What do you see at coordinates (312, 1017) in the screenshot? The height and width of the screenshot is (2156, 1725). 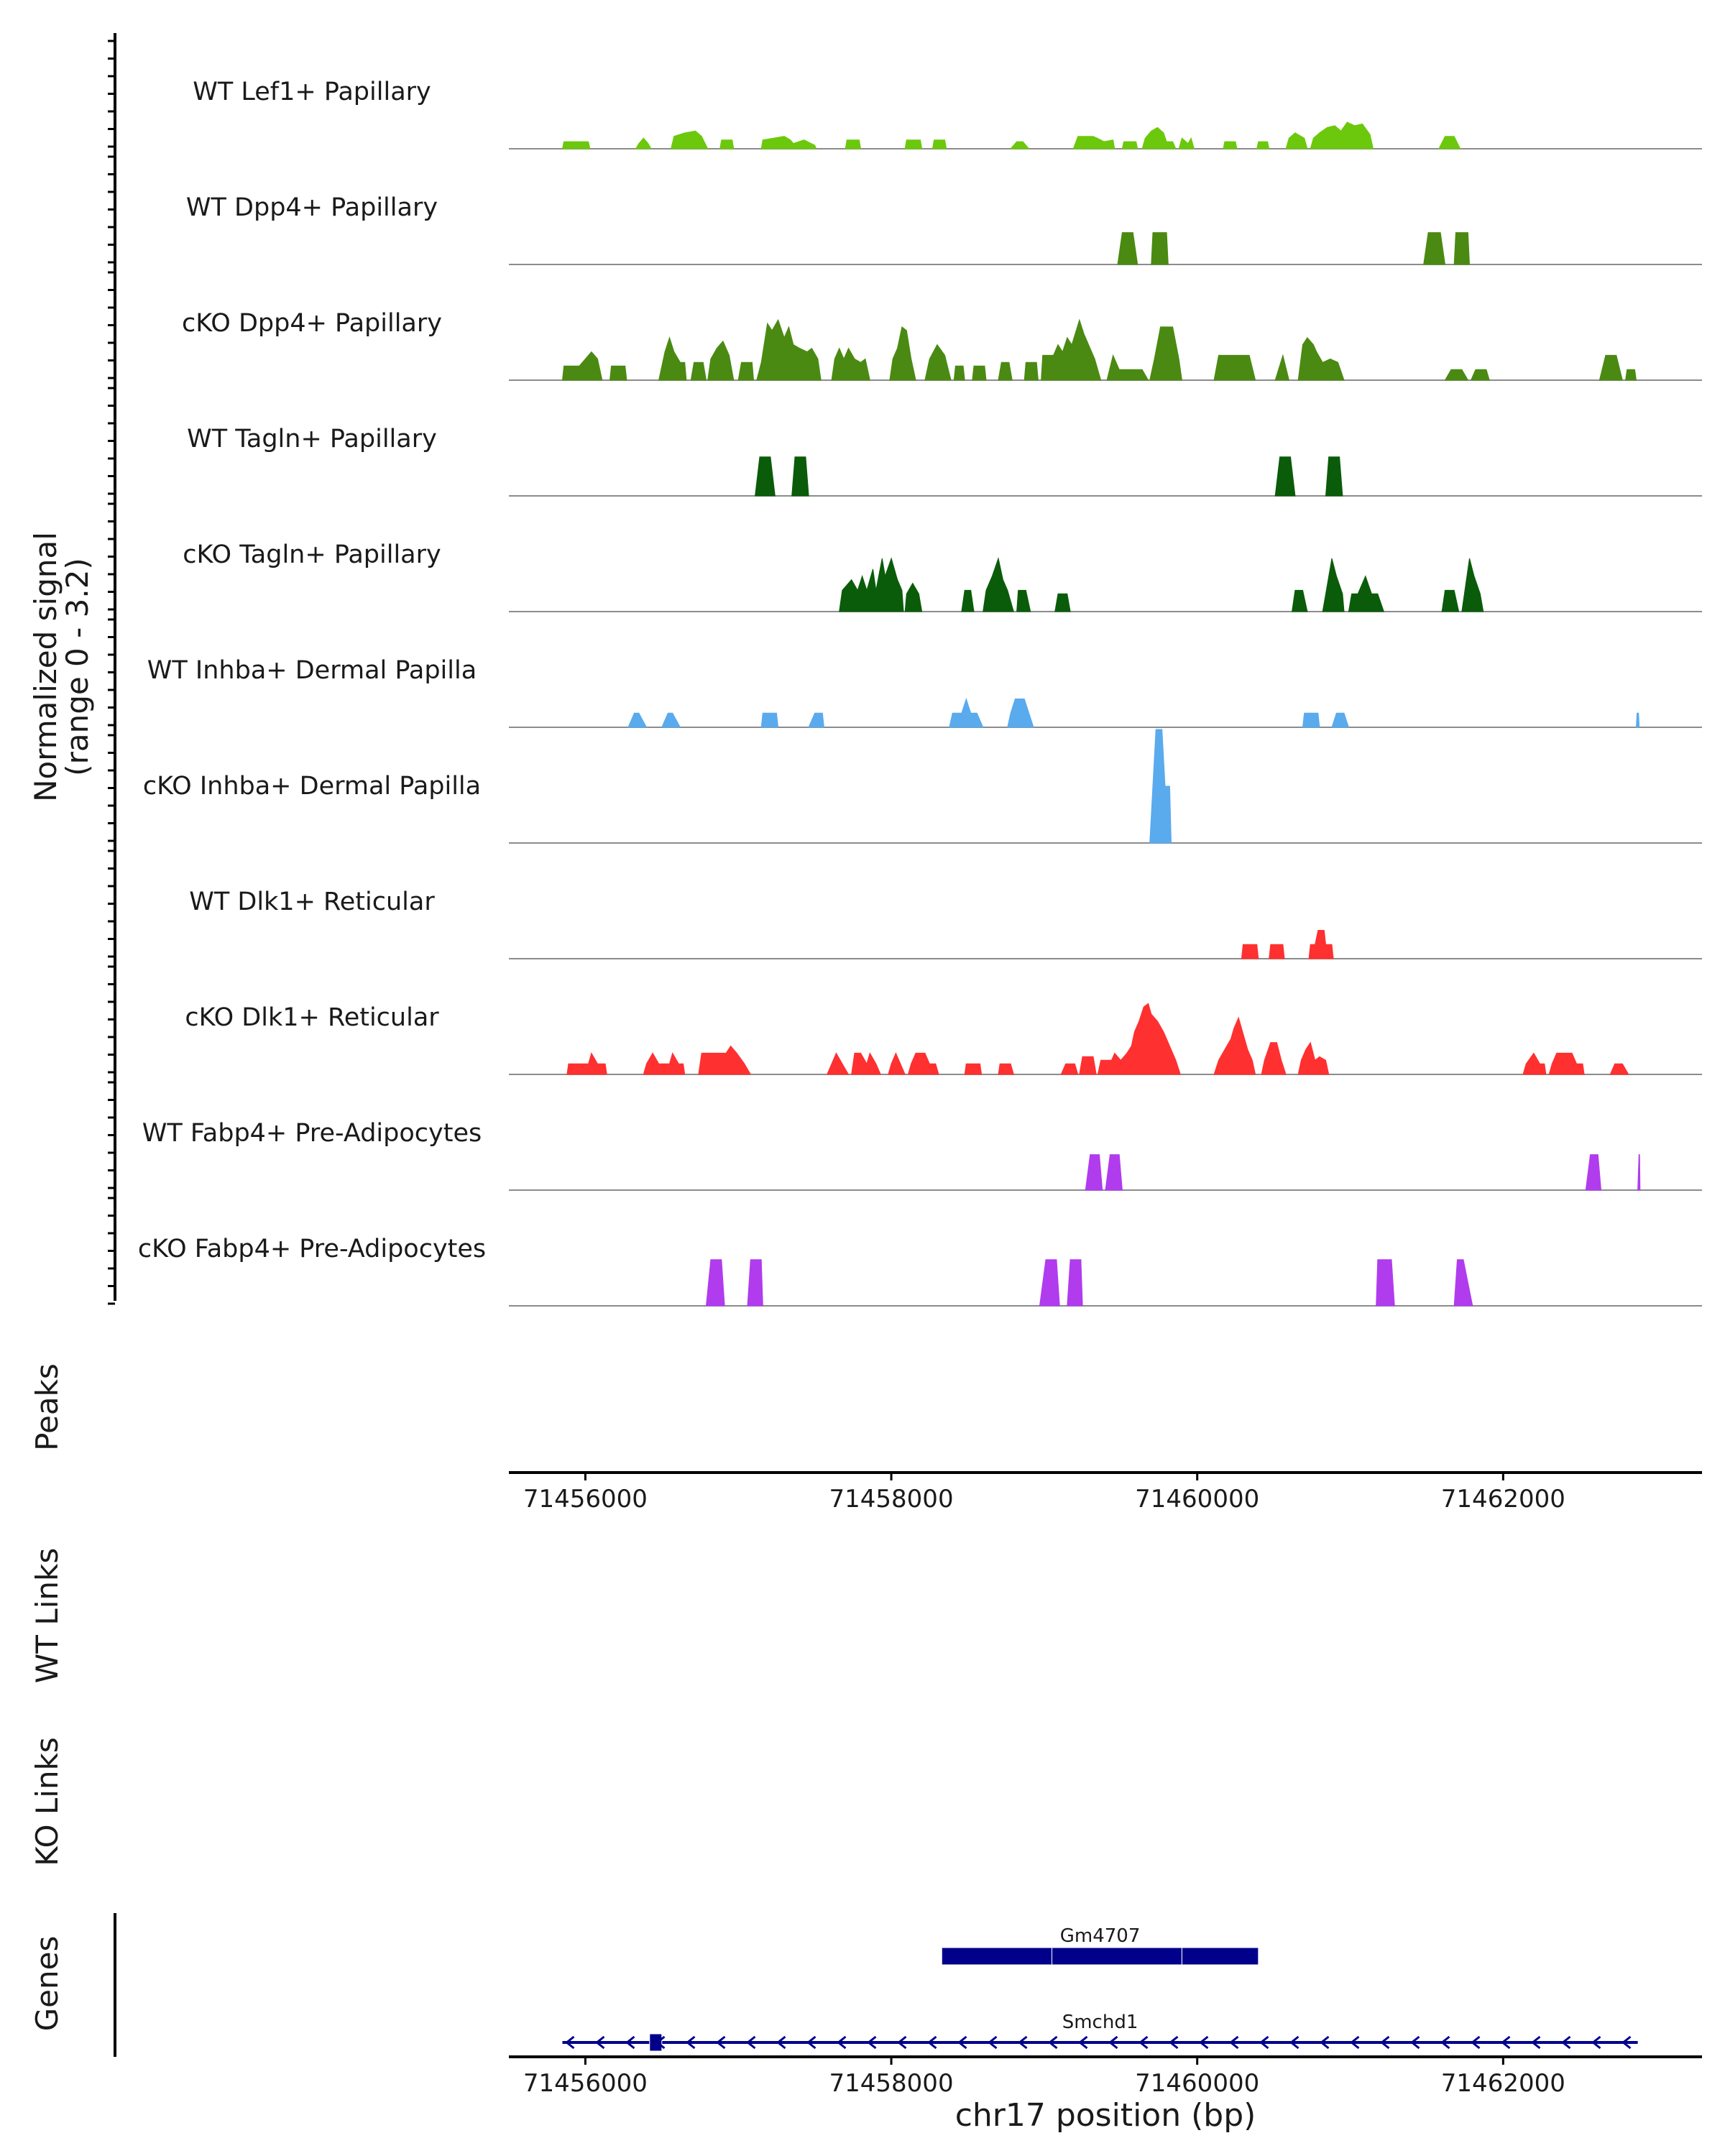 I see `track-label: cKO Dlk1+ Reticular` at bounding box center [312, 1017].